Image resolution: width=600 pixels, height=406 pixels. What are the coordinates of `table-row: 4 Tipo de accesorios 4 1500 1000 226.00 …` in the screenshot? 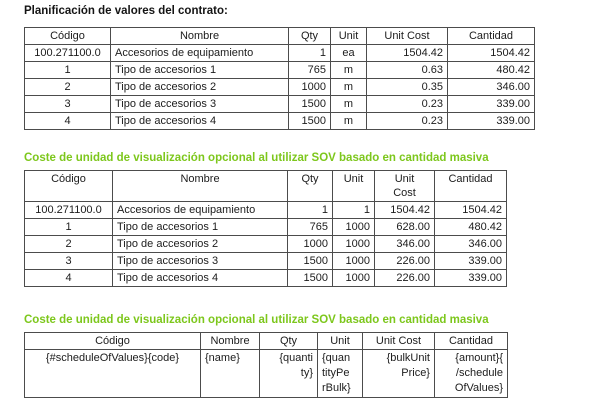 It's located at (265, 278).